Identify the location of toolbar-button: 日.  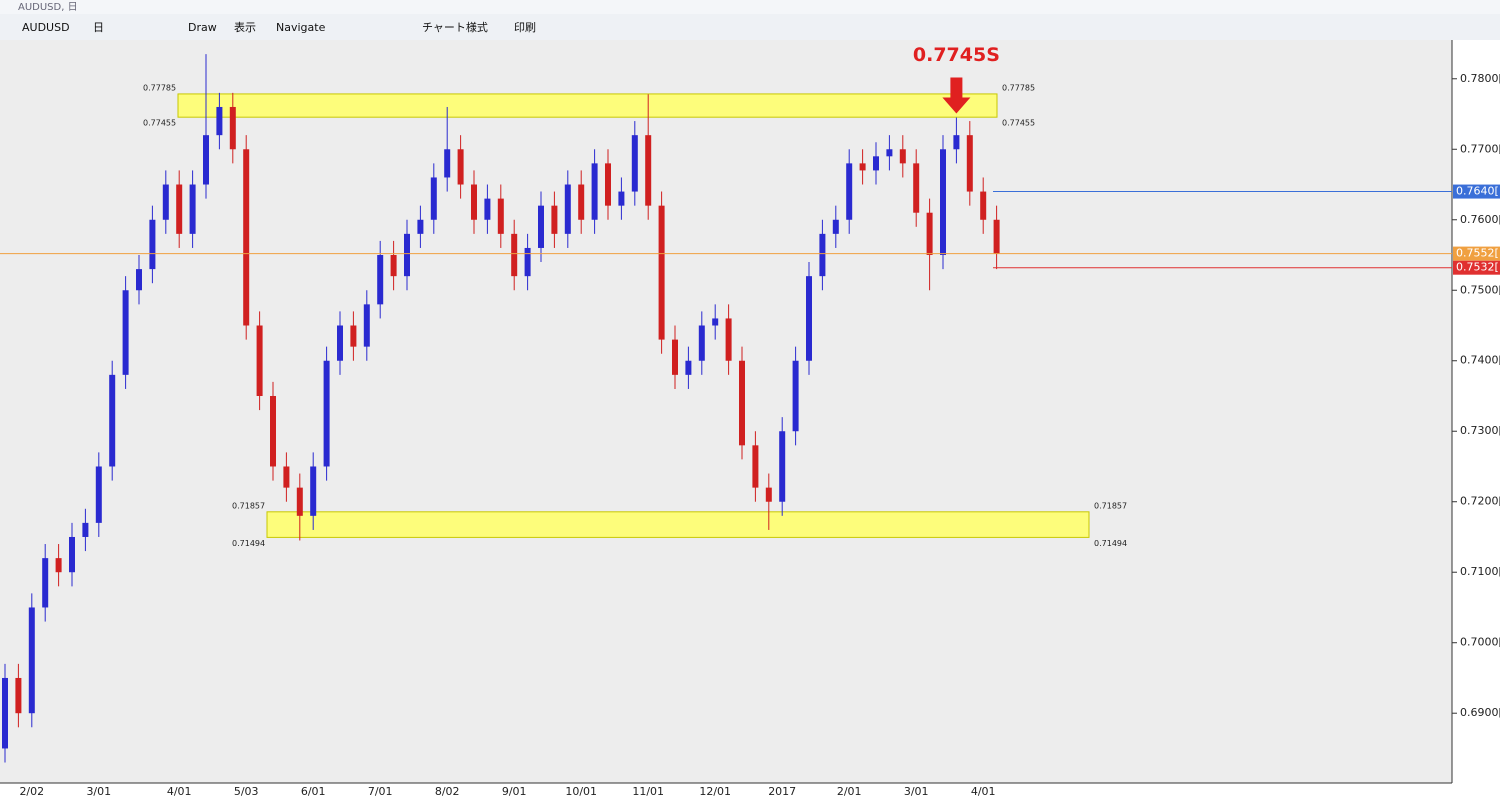
(98, 27).